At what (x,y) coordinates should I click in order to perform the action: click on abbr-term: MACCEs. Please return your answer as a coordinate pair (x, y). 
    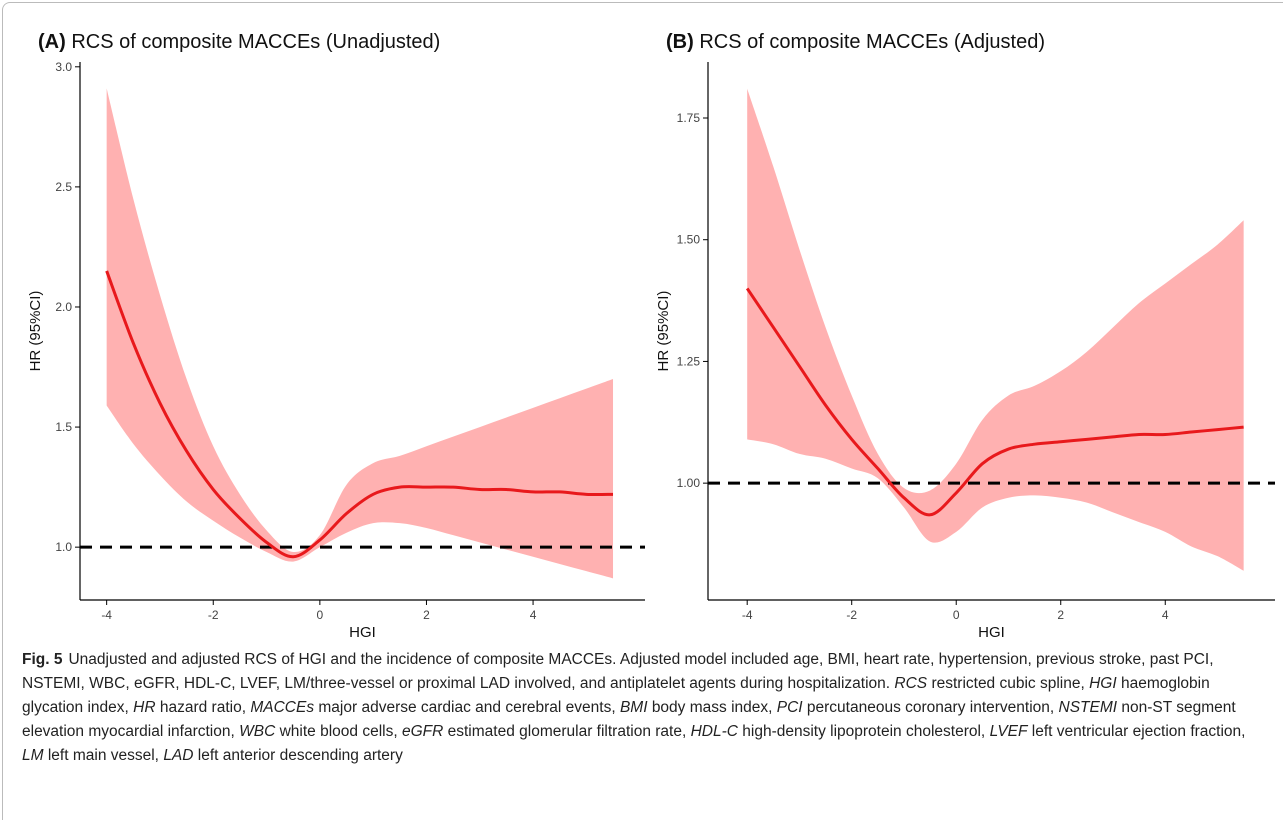
    Looking at the image, I should click on (282, 707).